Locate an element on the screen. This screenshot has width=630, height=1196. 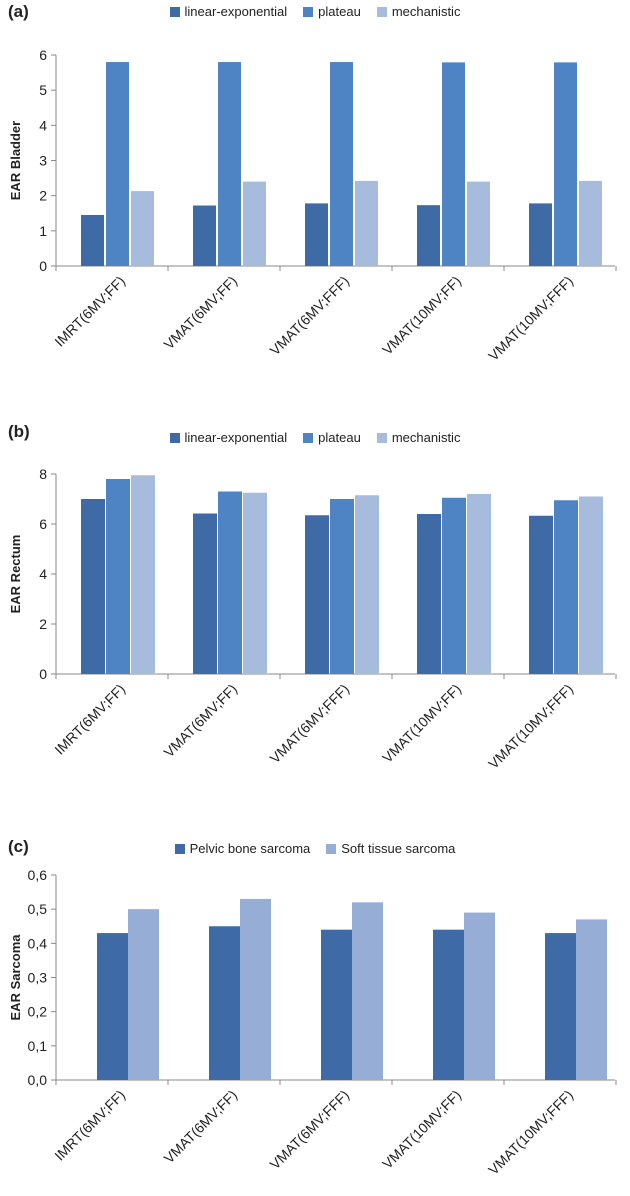
y-tick-label: 0,4 is located at coordinates (38, 943).